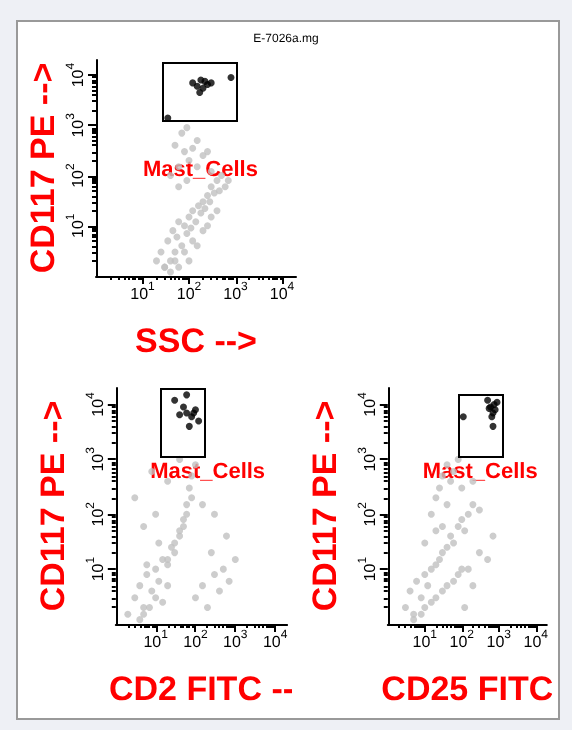 The width and height of the screenshot is (572, 730). I want to click on x-axis-title: CD25 FITC, so click(467, 689).